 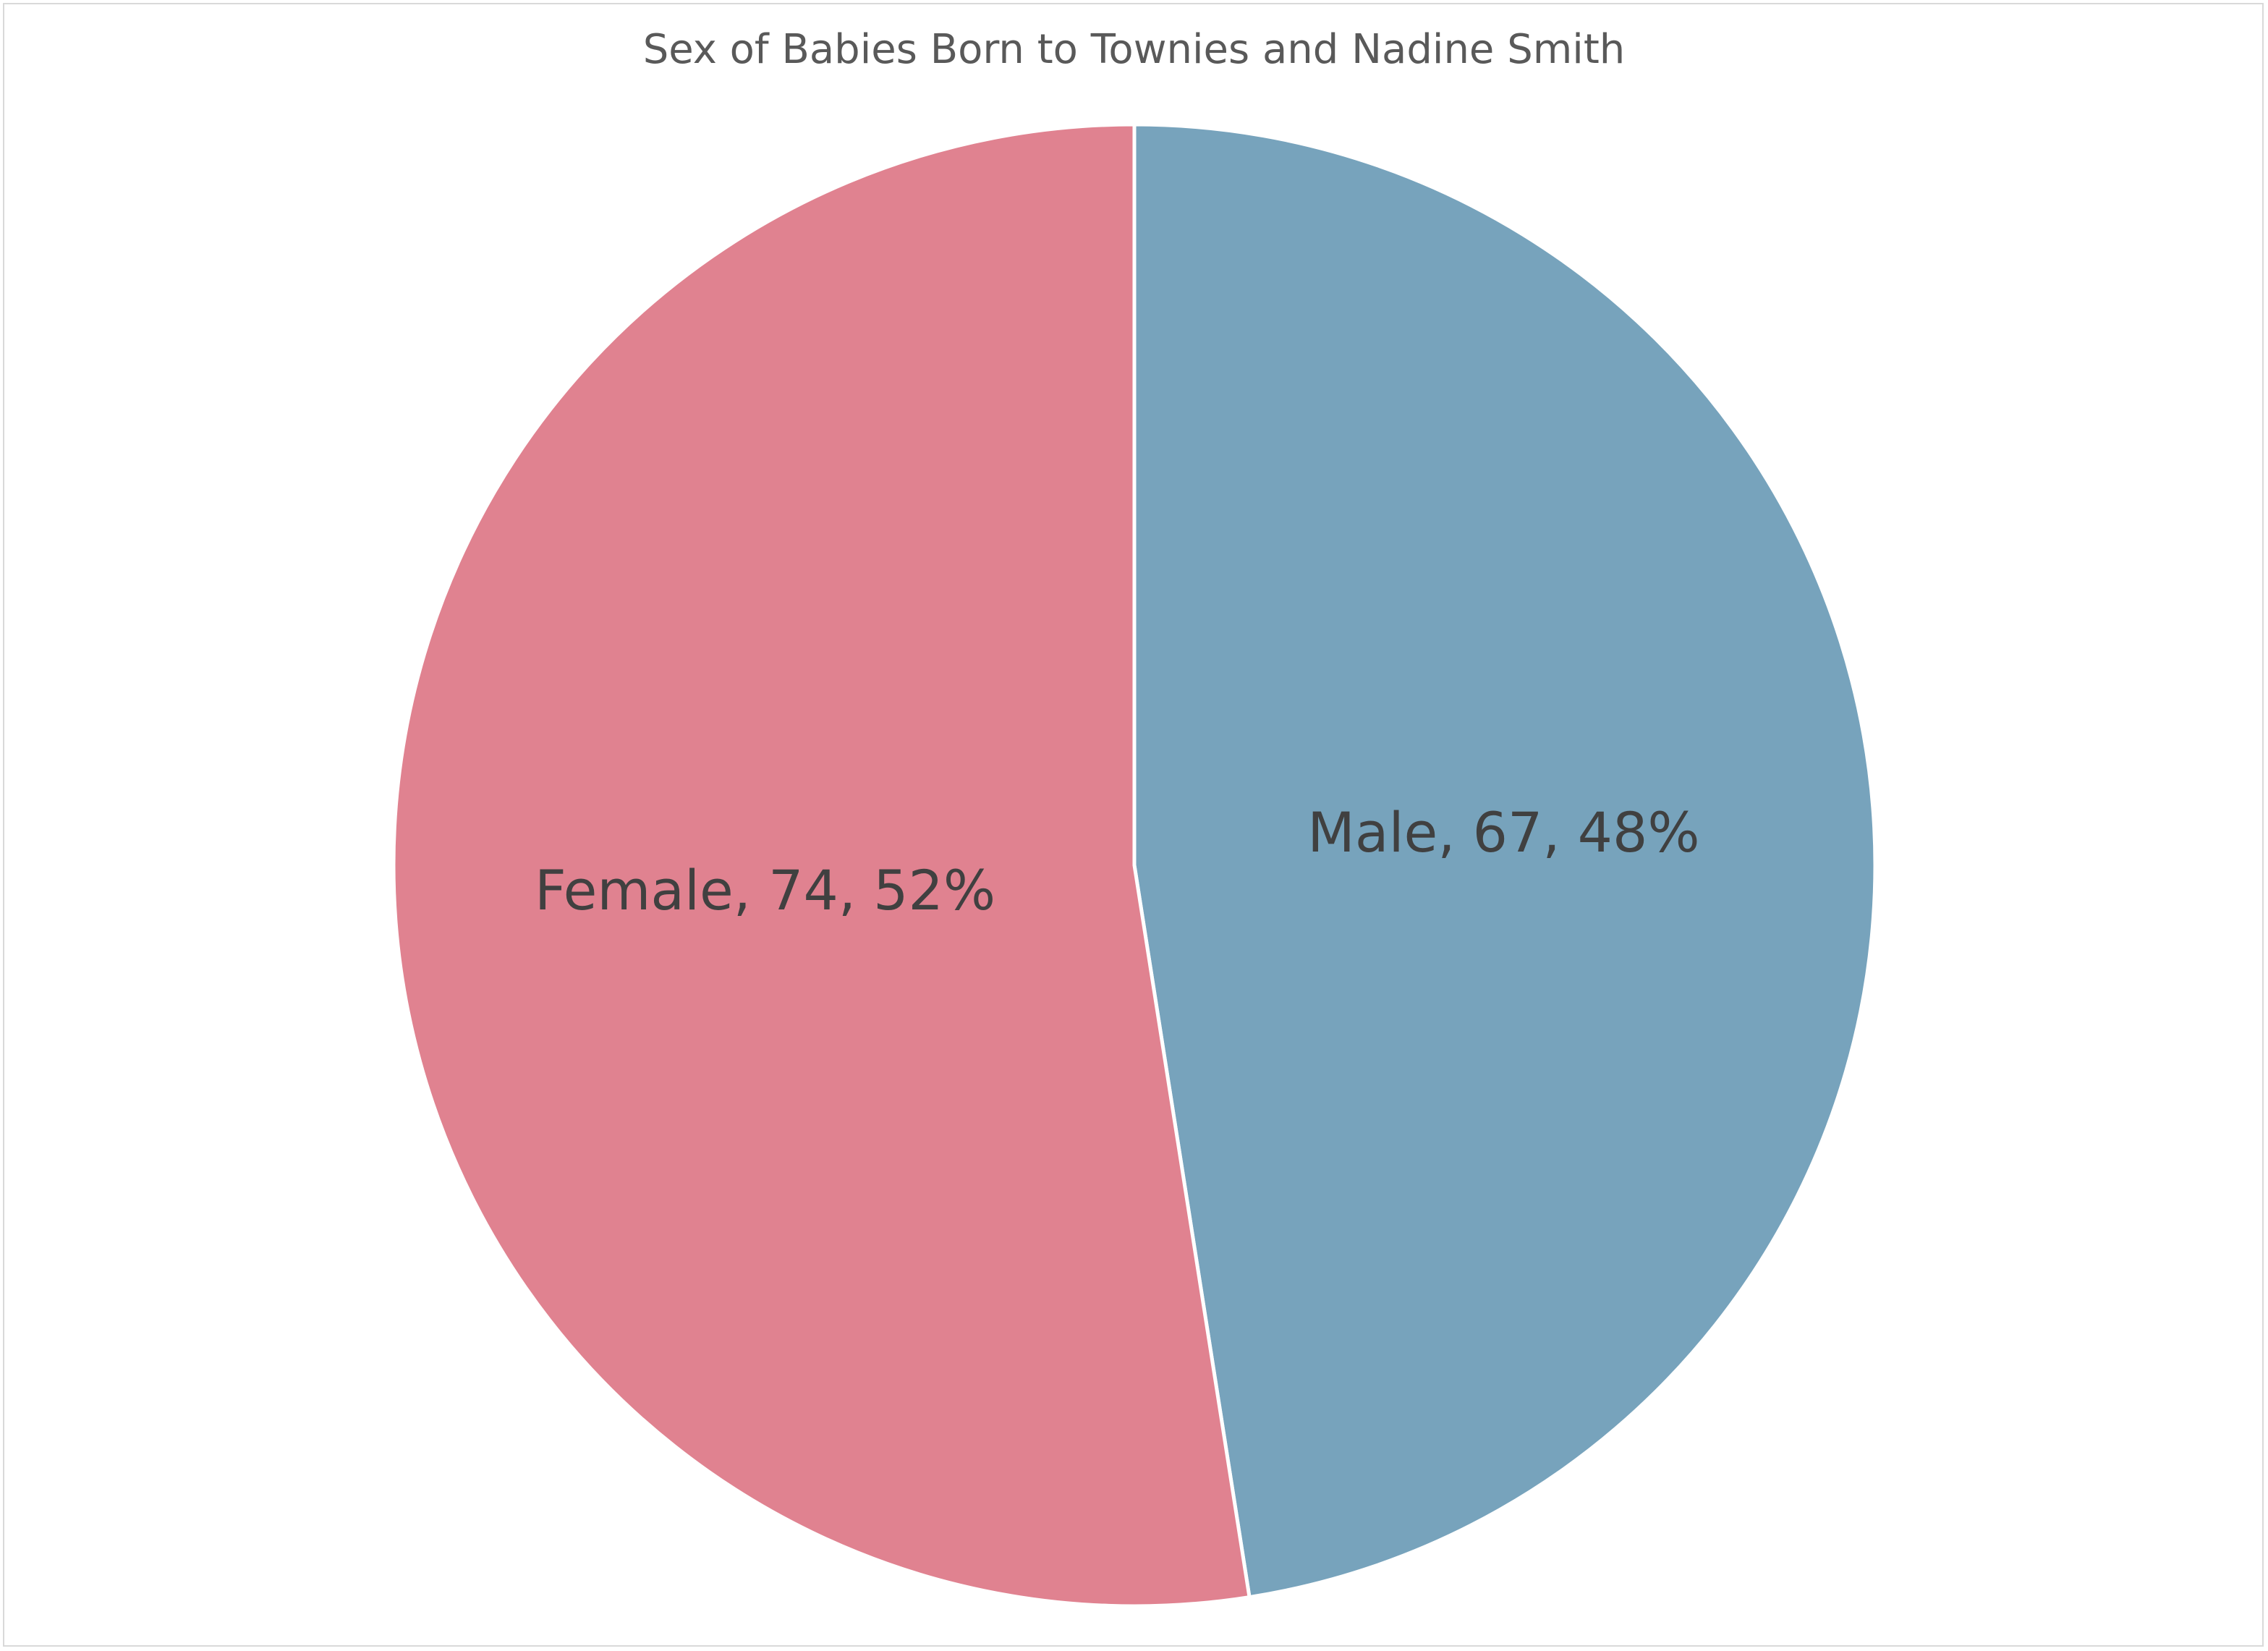 What do you see at coordinates (1503, 832) in the screenshot?
I see `data-label-male: Male, 67, 48%` at bounding box center [1503, 832].